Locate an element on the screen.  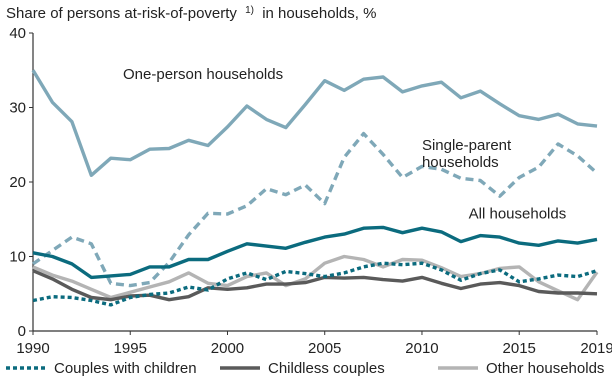
annotation-one-person: One-person households is located at coordinates (203, 74).